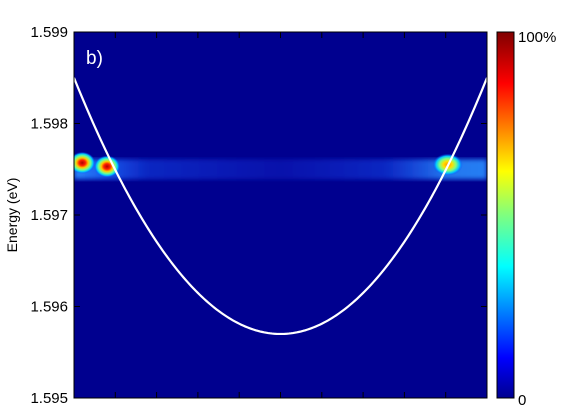 This screenshot has width=585, height=410. Describe the element at coordinates (49, 124) in the screenshot. I see `y-tick-label: 1.598` at that location.